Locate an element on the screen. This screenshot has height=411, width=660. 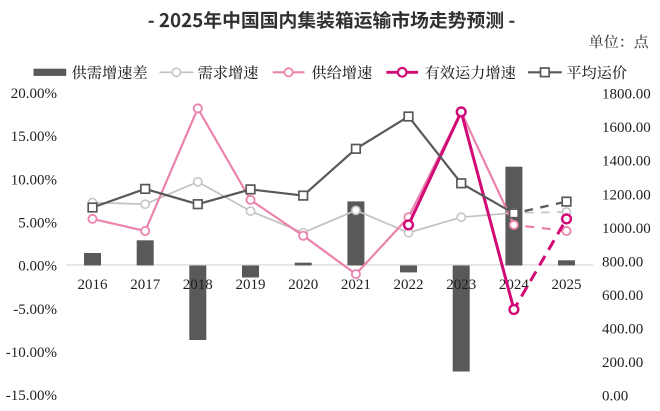
svg-text: 600.00 is located at coordinates (622, 296).